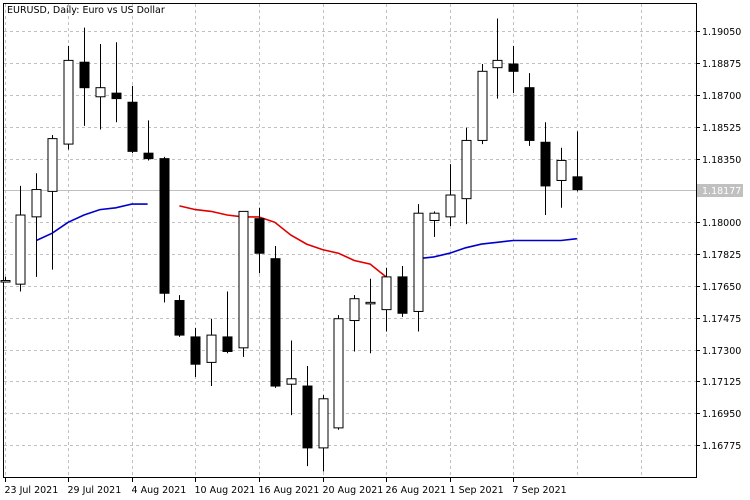 The width and height of the screenshot is (750, 500). What do you see at coordinates (721, 64) in the screenshot?
I see `ytick-label: 1.18875` at bounding box center [721, 64].